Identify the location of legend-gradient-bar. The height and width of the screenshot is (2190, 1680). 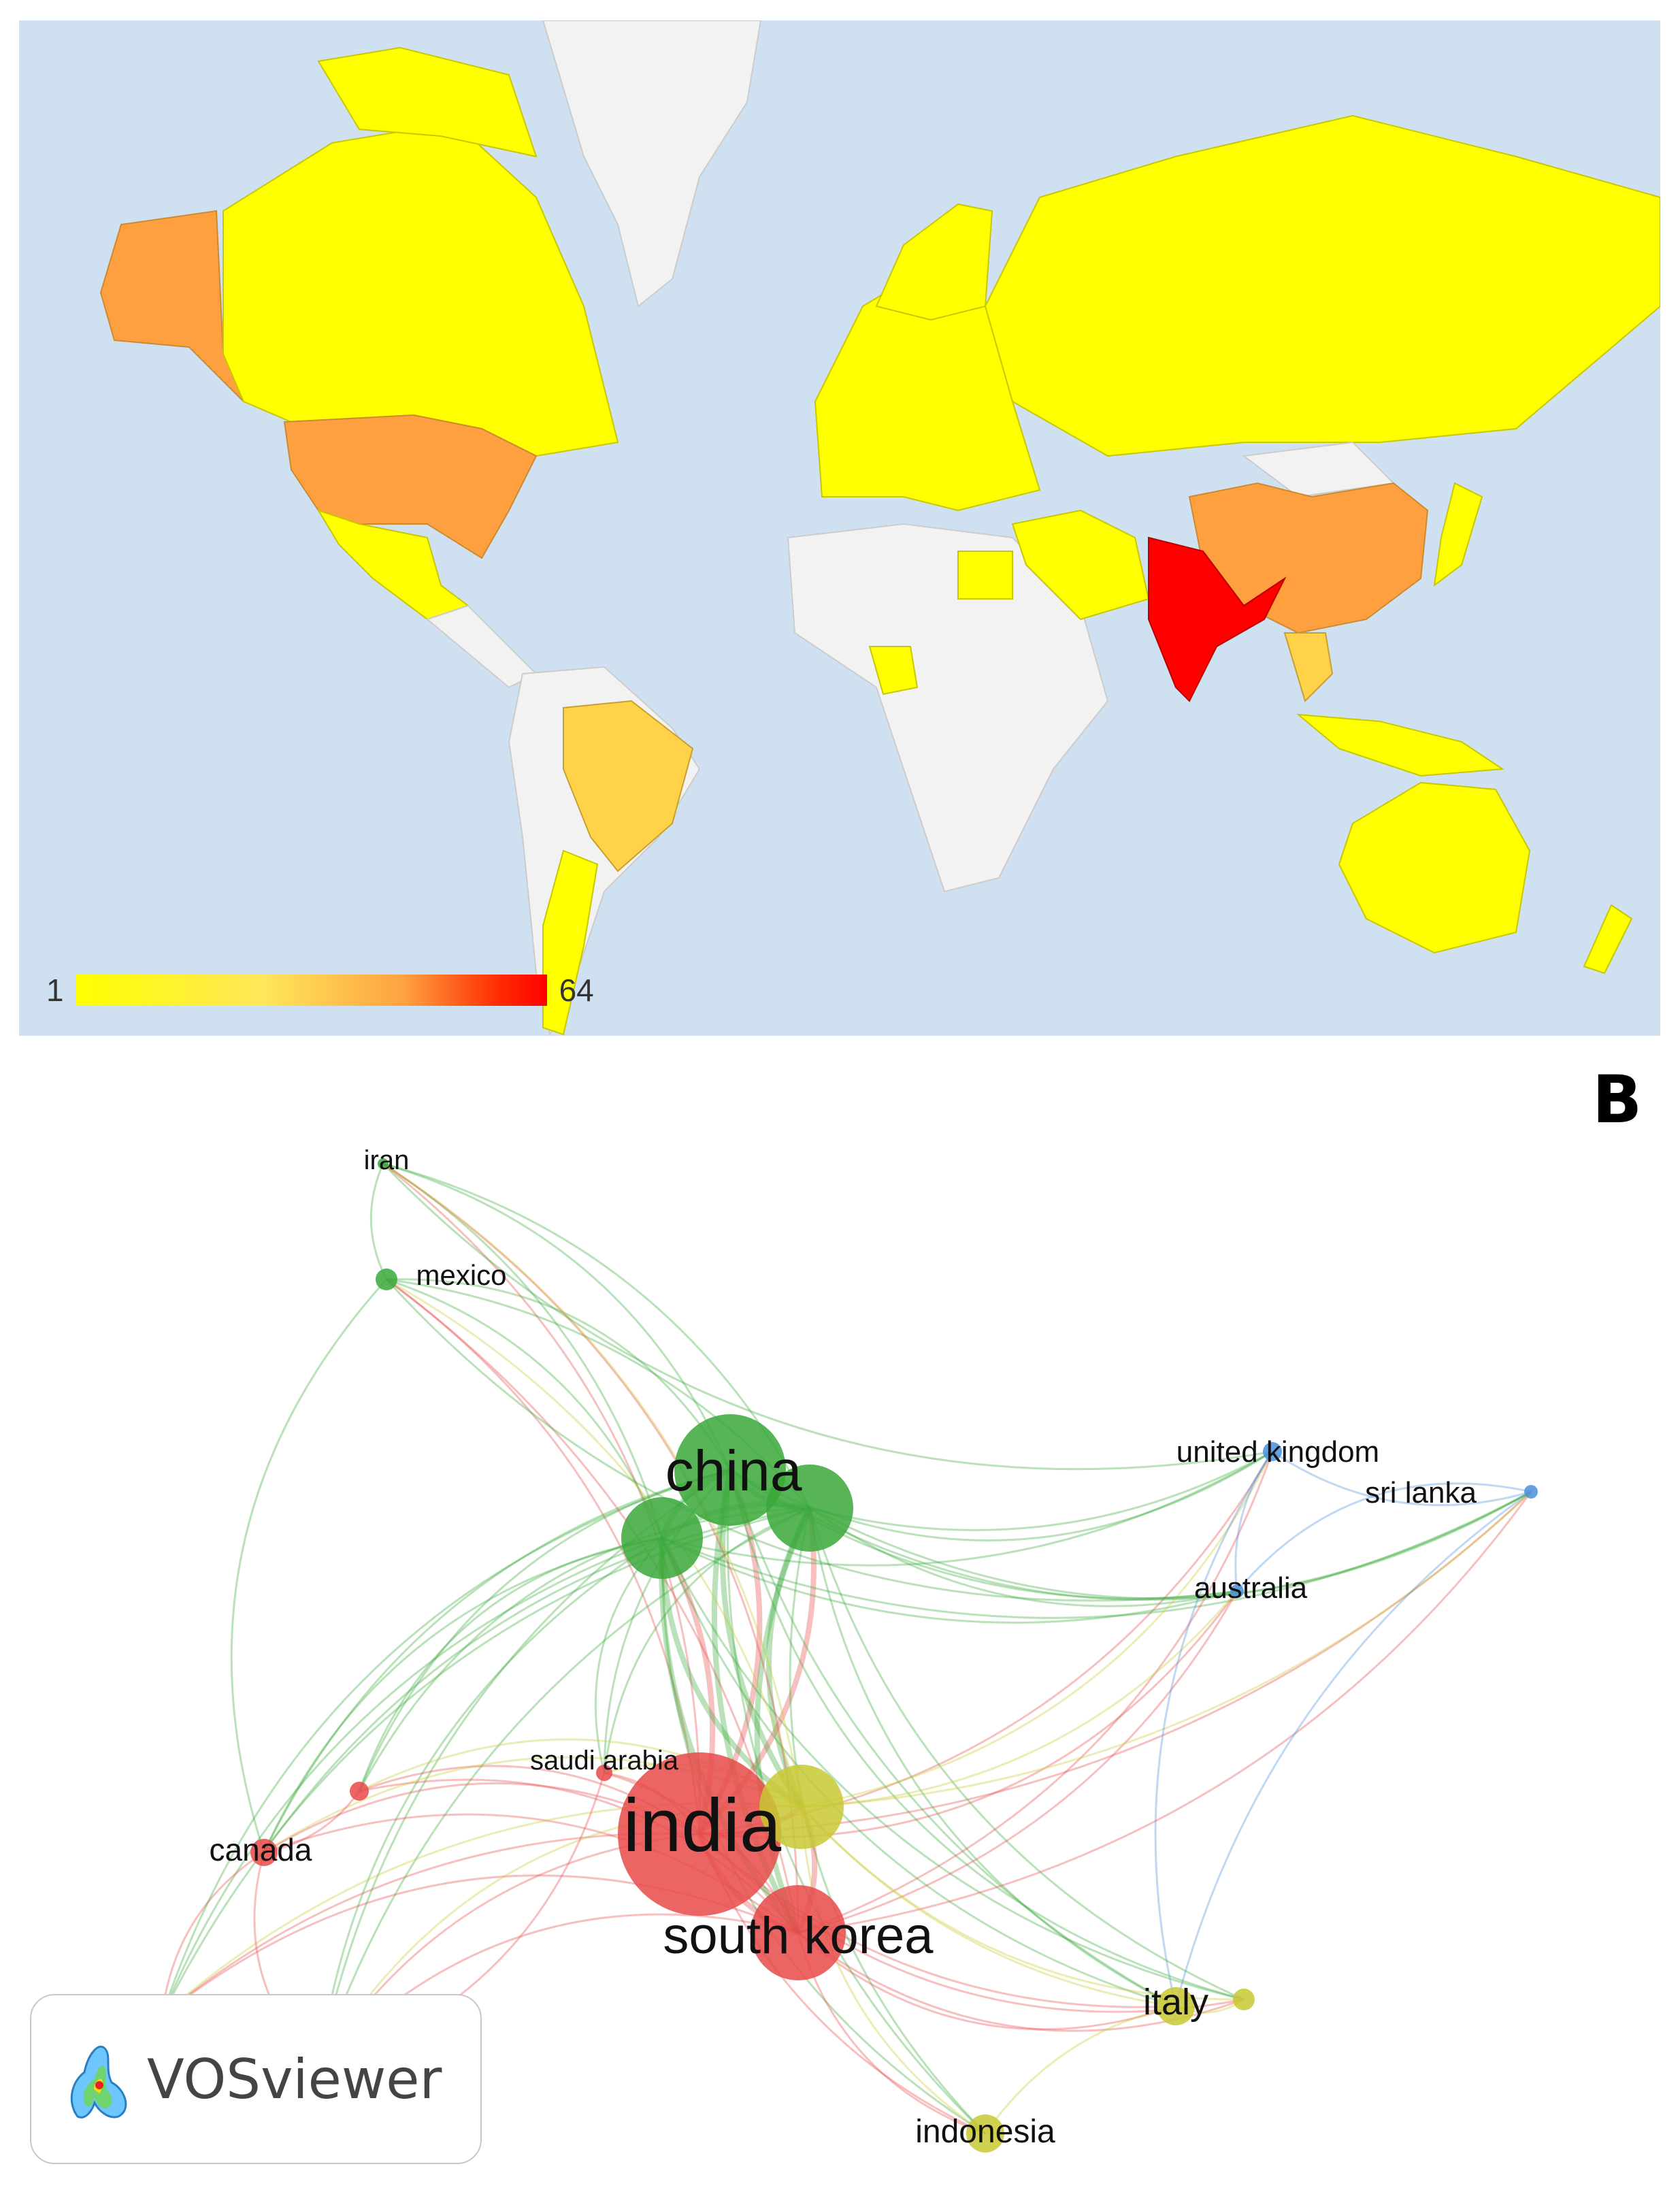
(311, 991).